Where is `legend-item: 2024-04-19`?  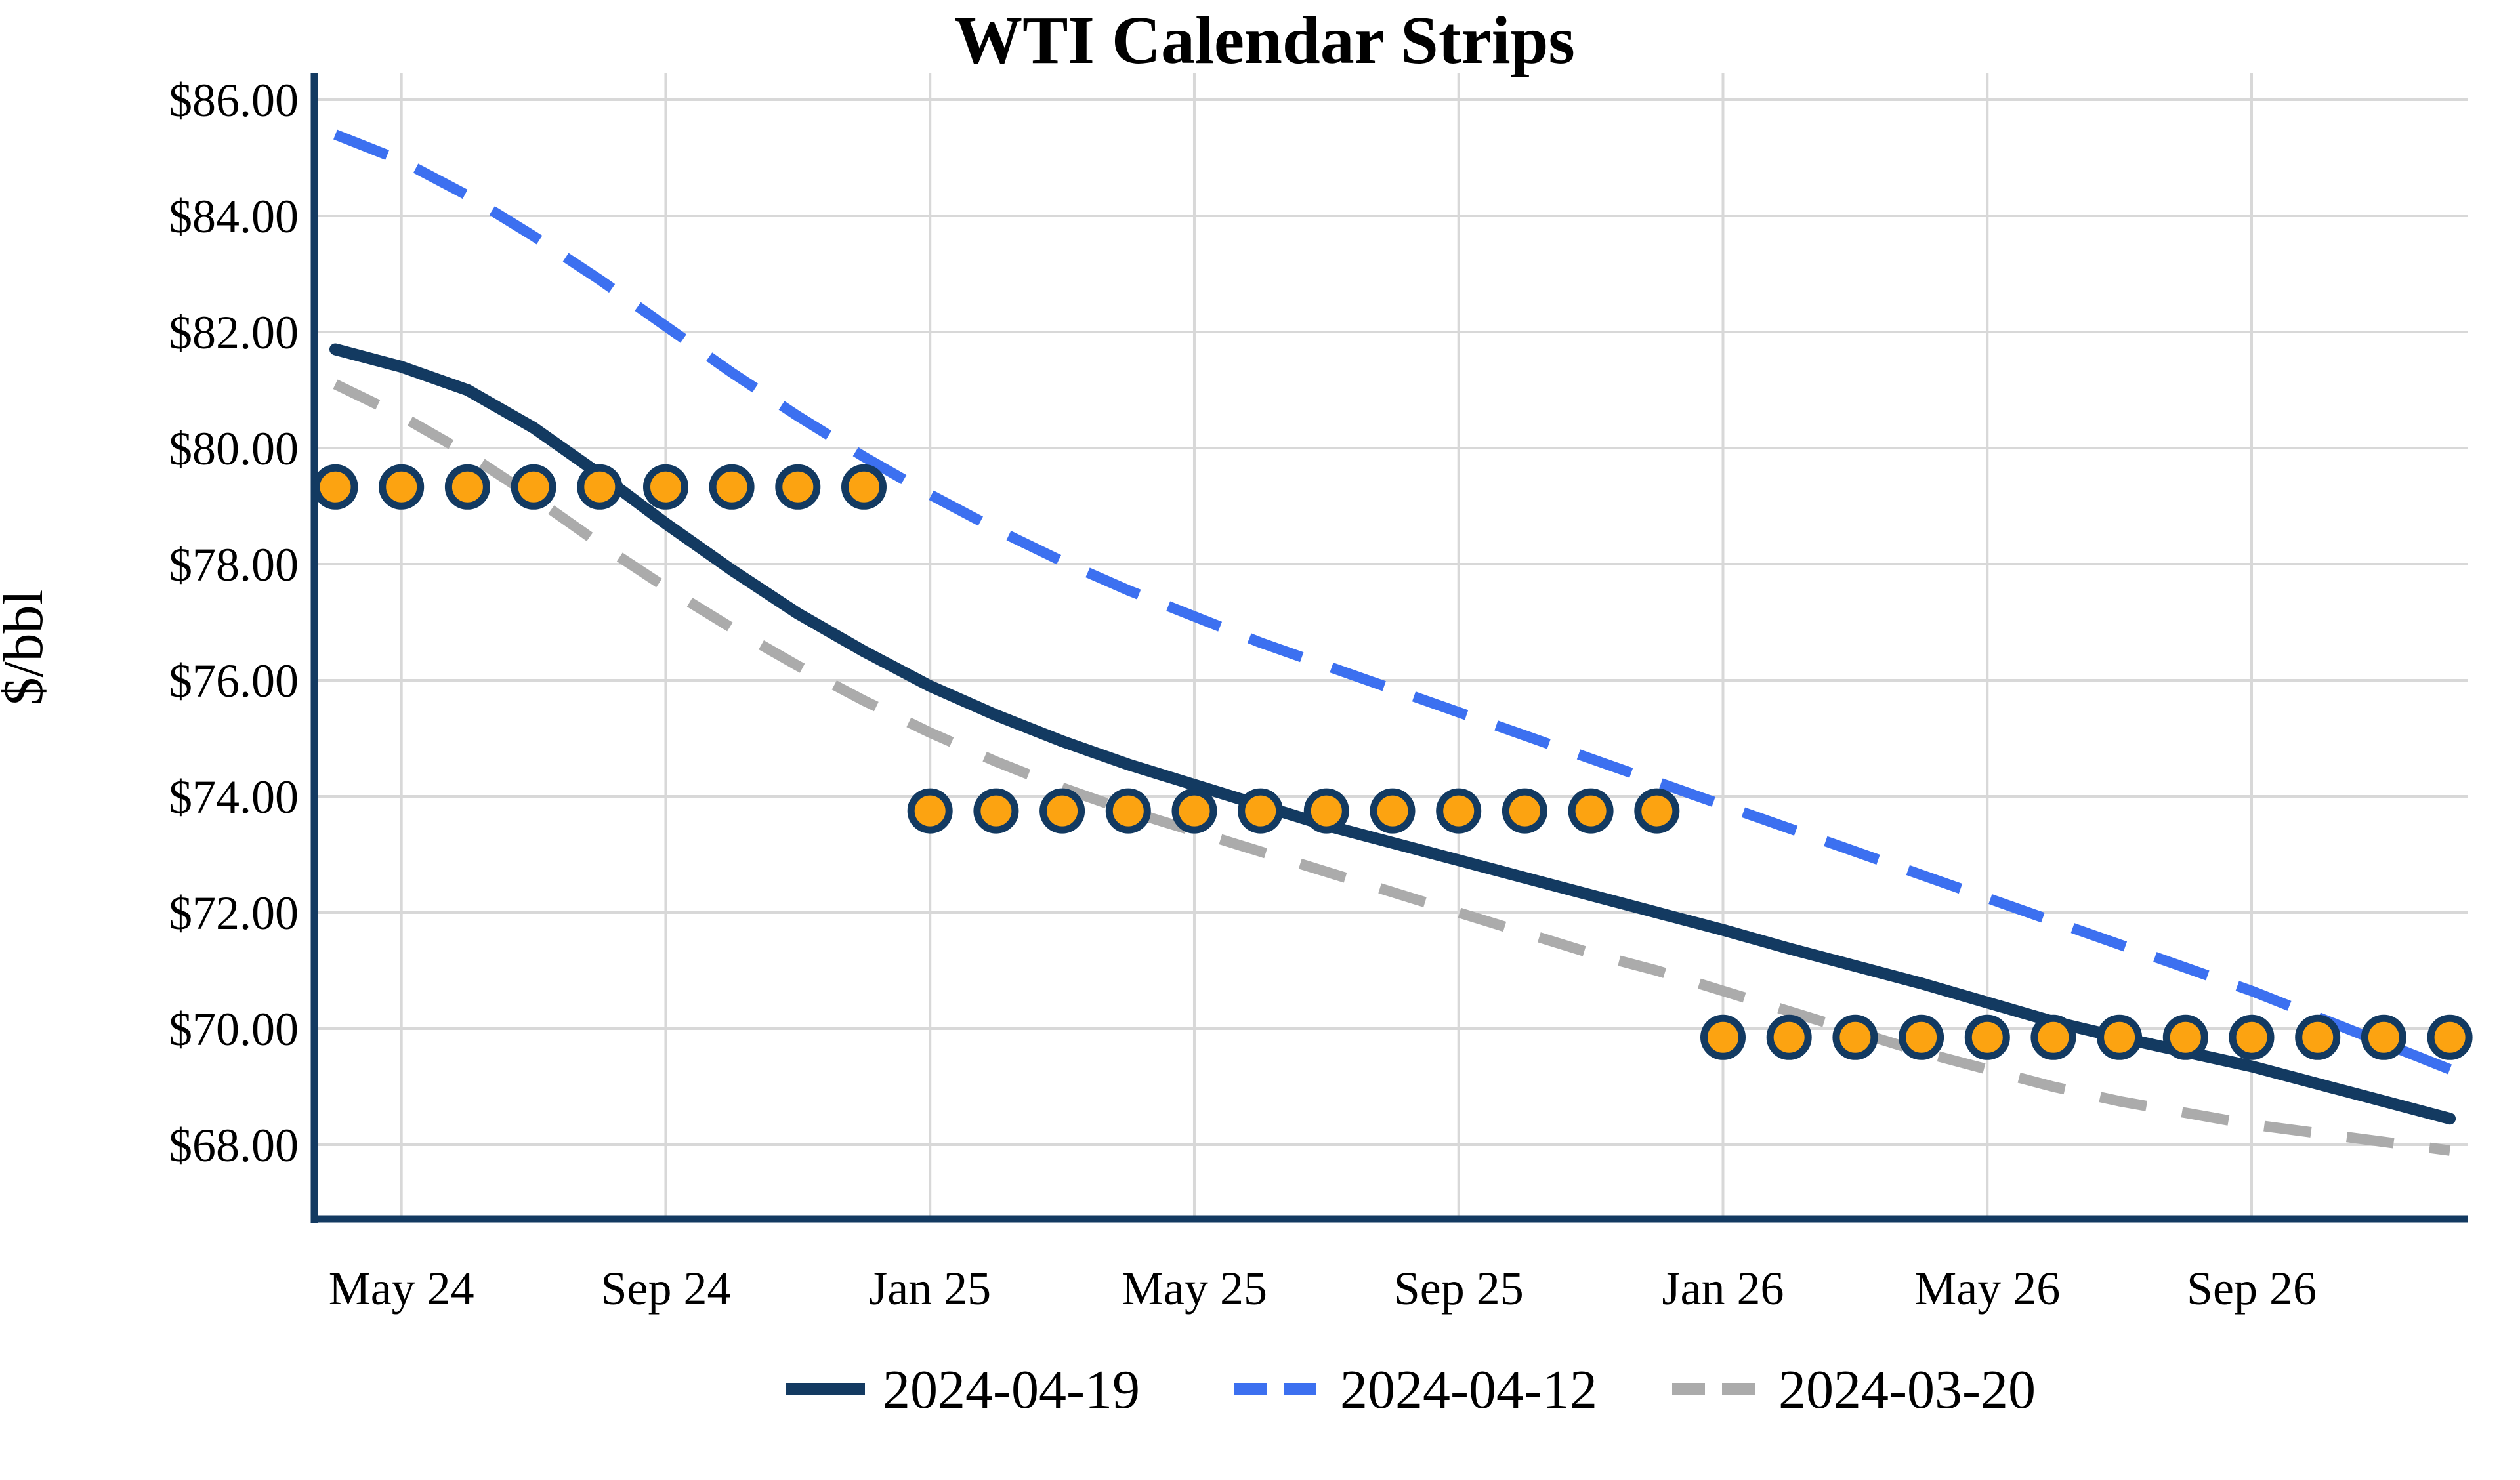 legend-item: 2024-04-19 is located at coordinates (963, 1389).